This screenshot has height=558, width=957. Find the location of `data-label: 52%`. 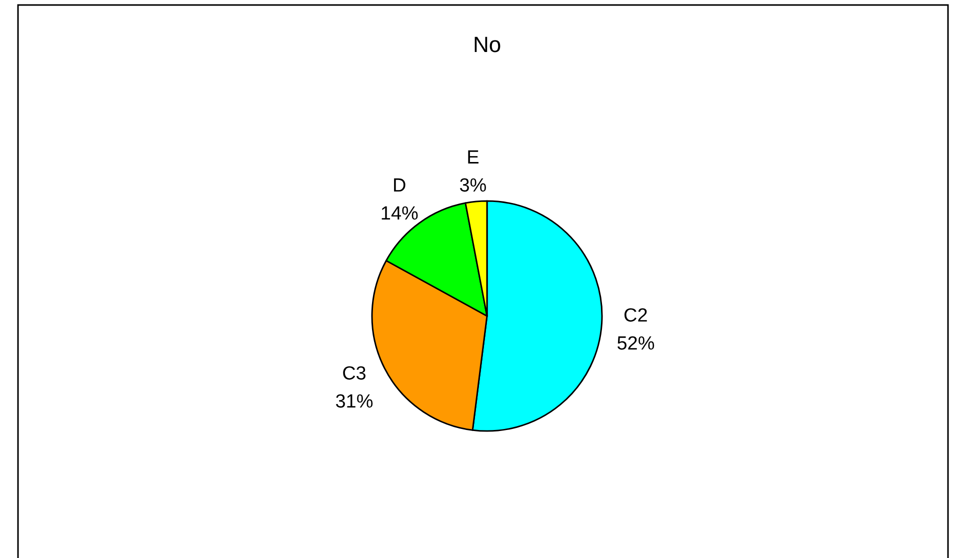

data-label: 52% is located at coordinates (635, 343).